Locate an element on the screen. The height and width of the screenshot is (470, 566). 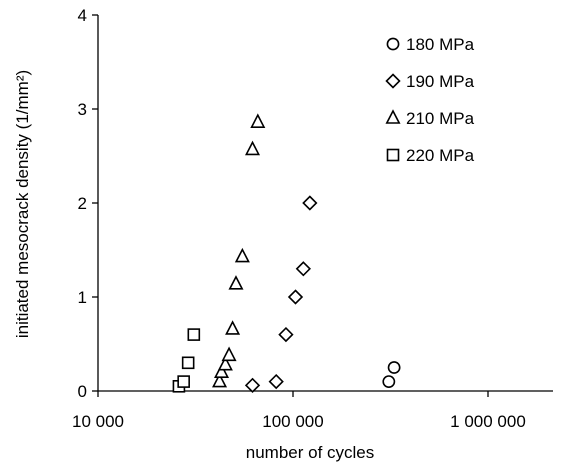
y-tick-label: 4 is located at coordinates (82, 15).